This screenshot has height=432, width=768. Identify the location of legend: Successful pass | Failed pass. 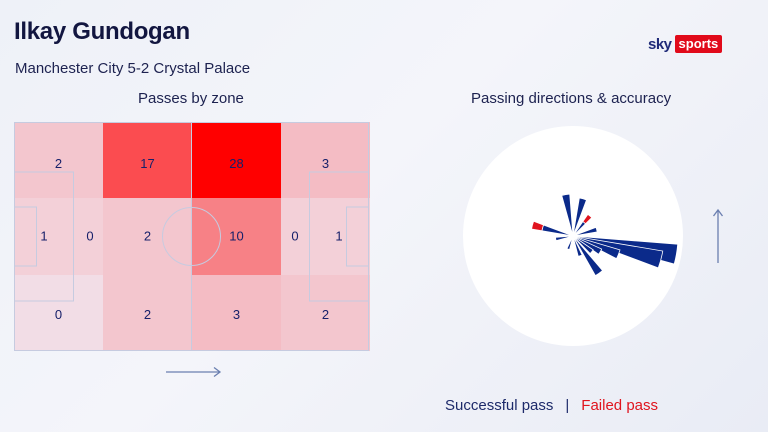
(551, 405).